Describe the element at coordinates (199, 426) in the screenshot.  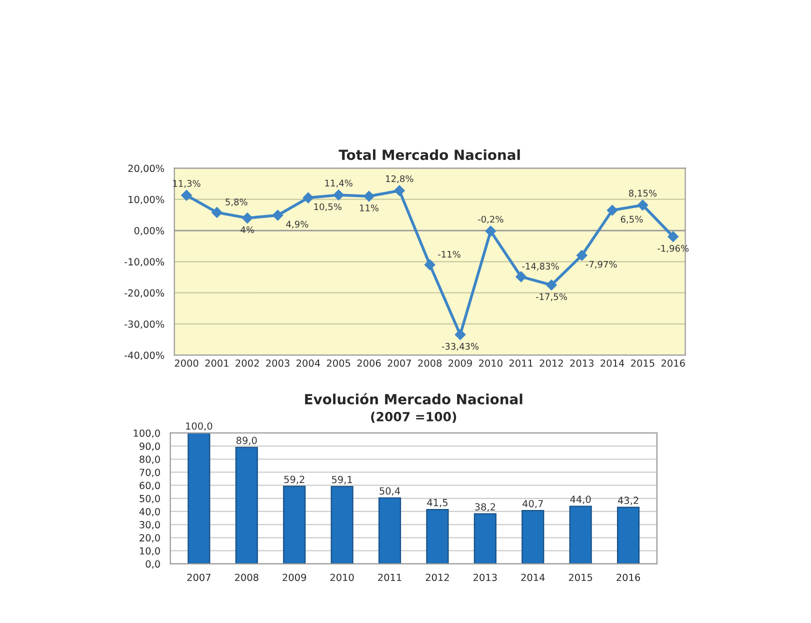
I see `data-label: 100,0` at that location.